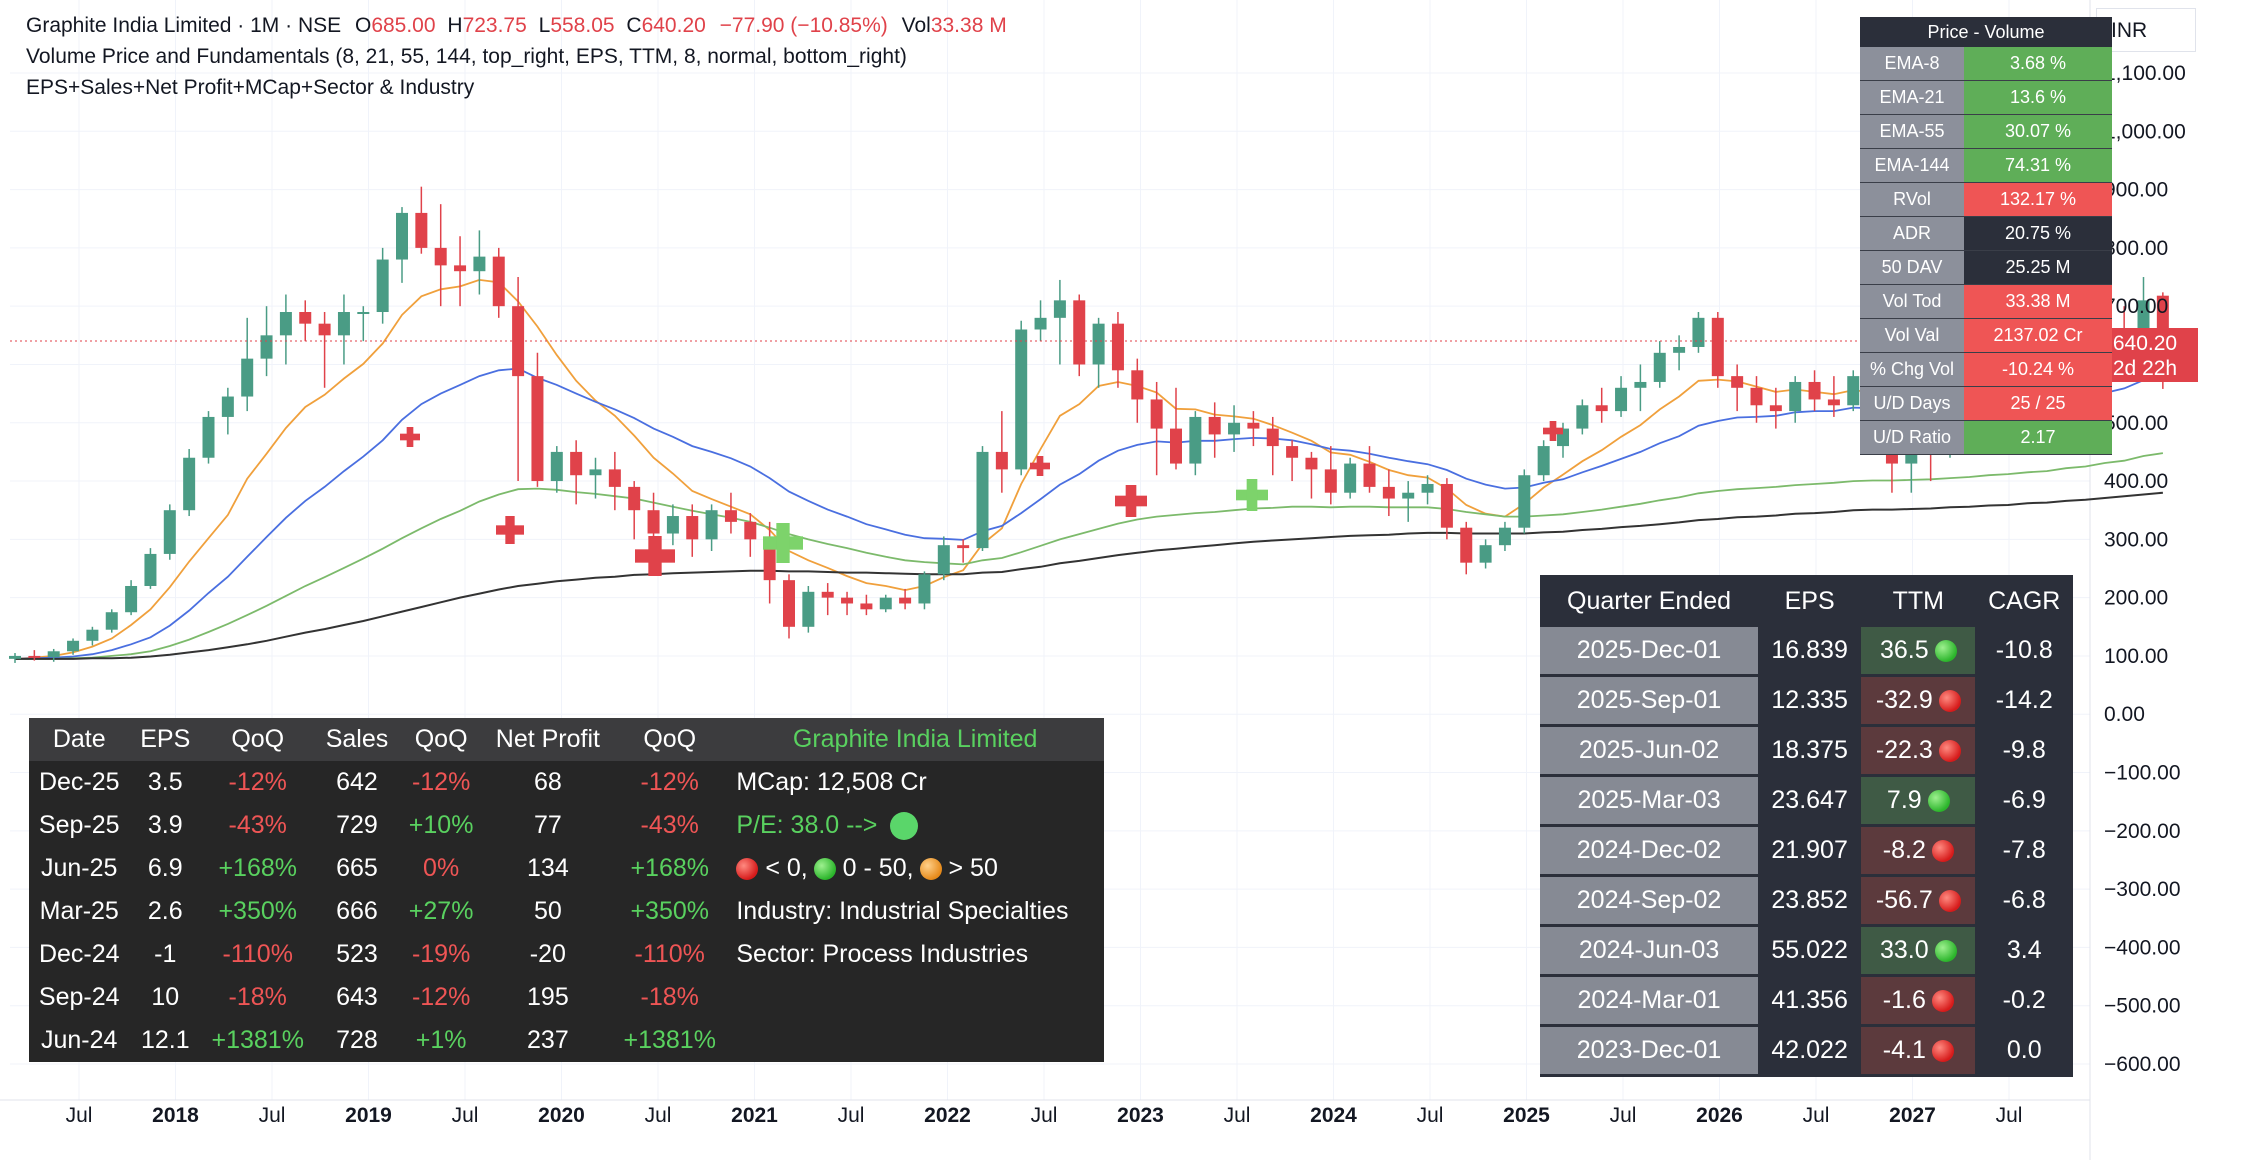 This screenshot has height=1160, width=2242. Describe the element at coordinates (1904, 750) in the screenshot. I see `qt-ttm: -22.3` at that location.